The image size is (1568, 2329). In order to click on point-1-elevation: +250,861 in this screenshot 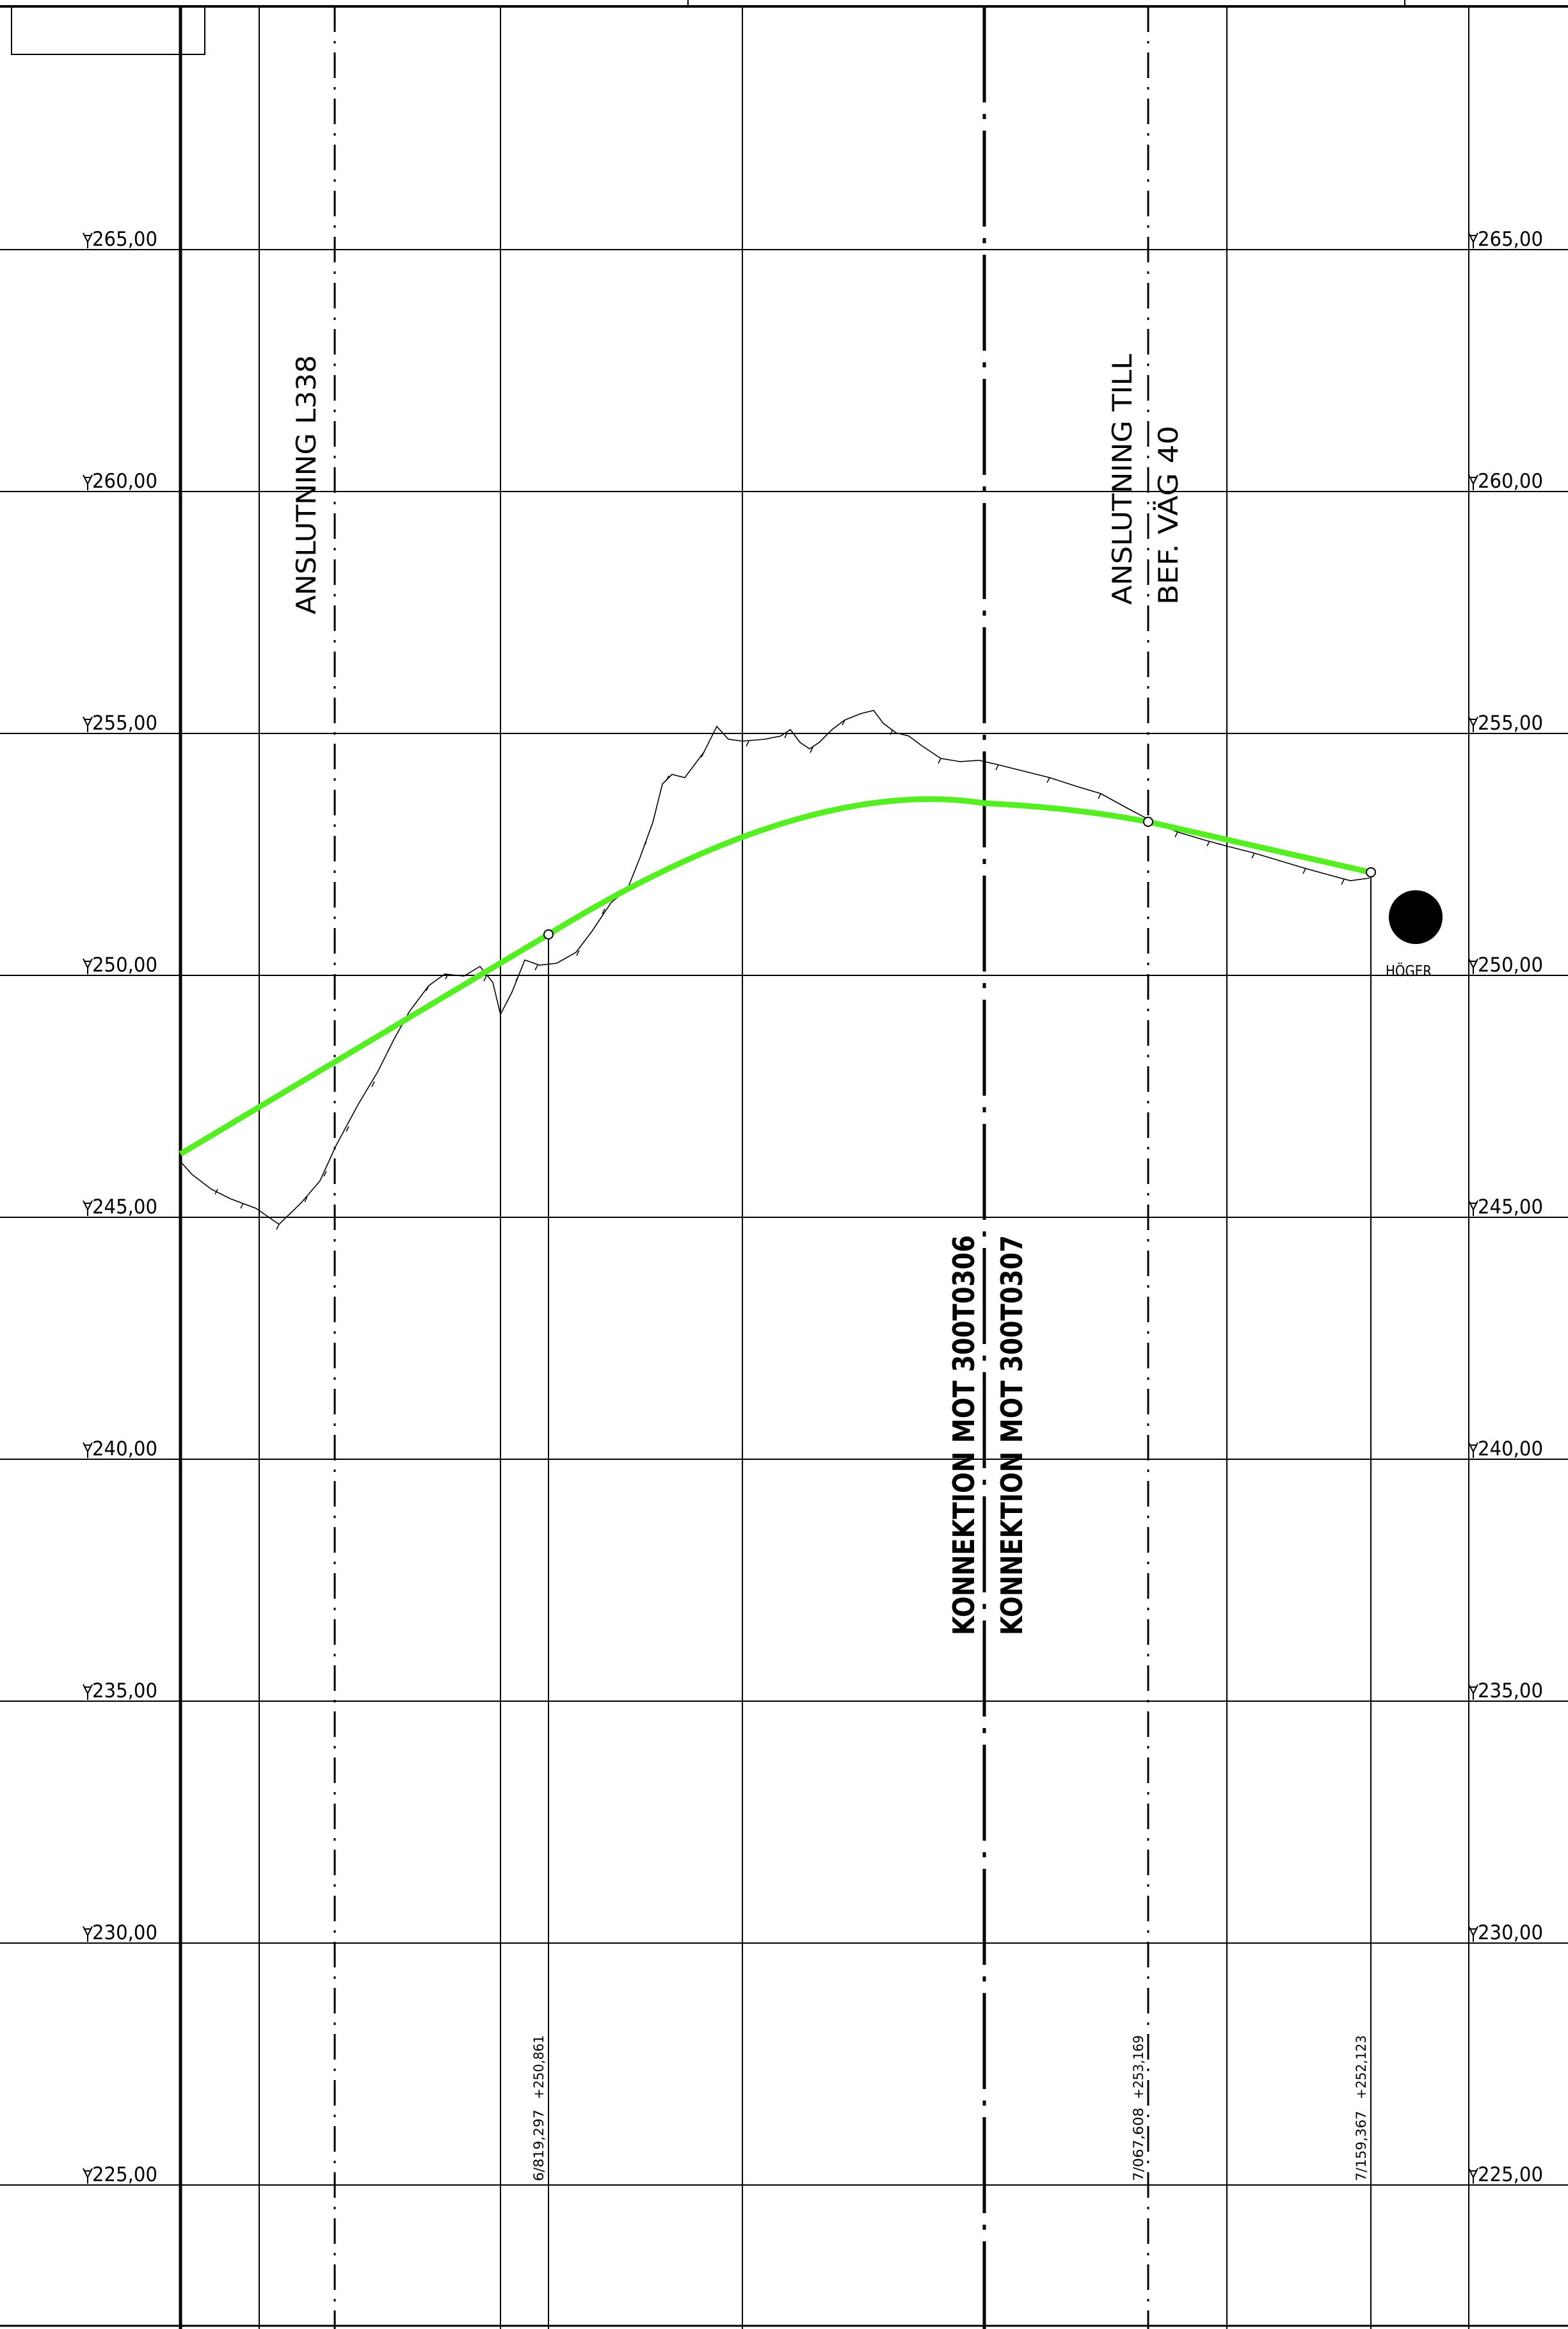, I will do `click(539, 2067)`.